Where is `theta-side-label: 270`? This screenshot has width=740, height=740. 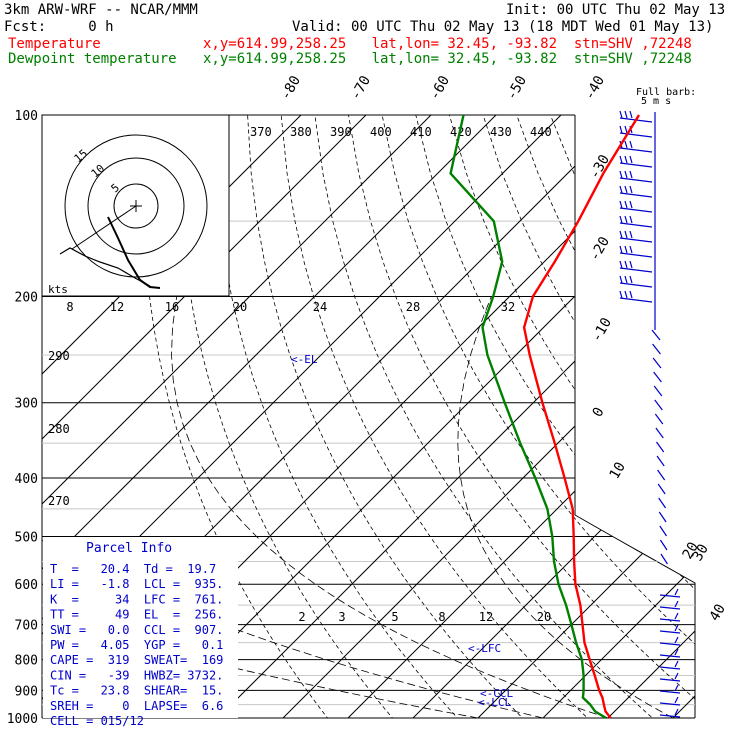 theta-side-label: 270 is located at coordinates (59, 501).